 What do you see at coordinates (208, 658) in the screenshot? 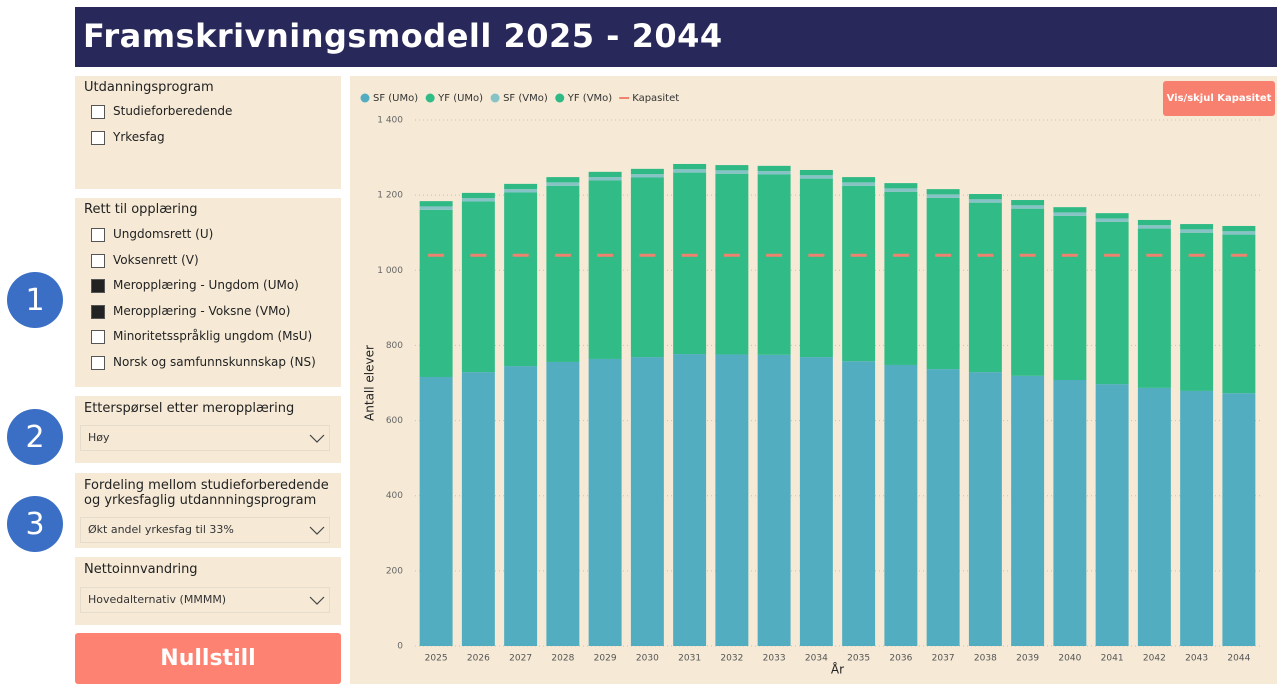
I see `reset-button: Nullstill` at bounding box center [208, 658].